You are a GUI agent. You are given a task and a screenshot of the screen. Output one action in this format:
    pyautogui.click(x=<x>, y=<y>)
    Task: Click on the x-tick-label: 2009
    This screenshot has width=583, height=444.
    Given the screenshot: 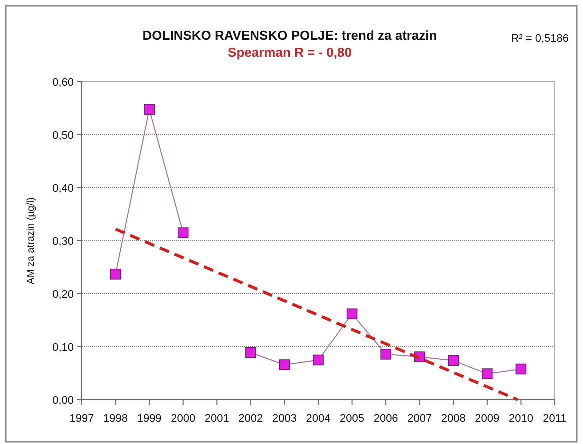 What is the action you would take?
    pyautogui.click(x=487, y=419)
    